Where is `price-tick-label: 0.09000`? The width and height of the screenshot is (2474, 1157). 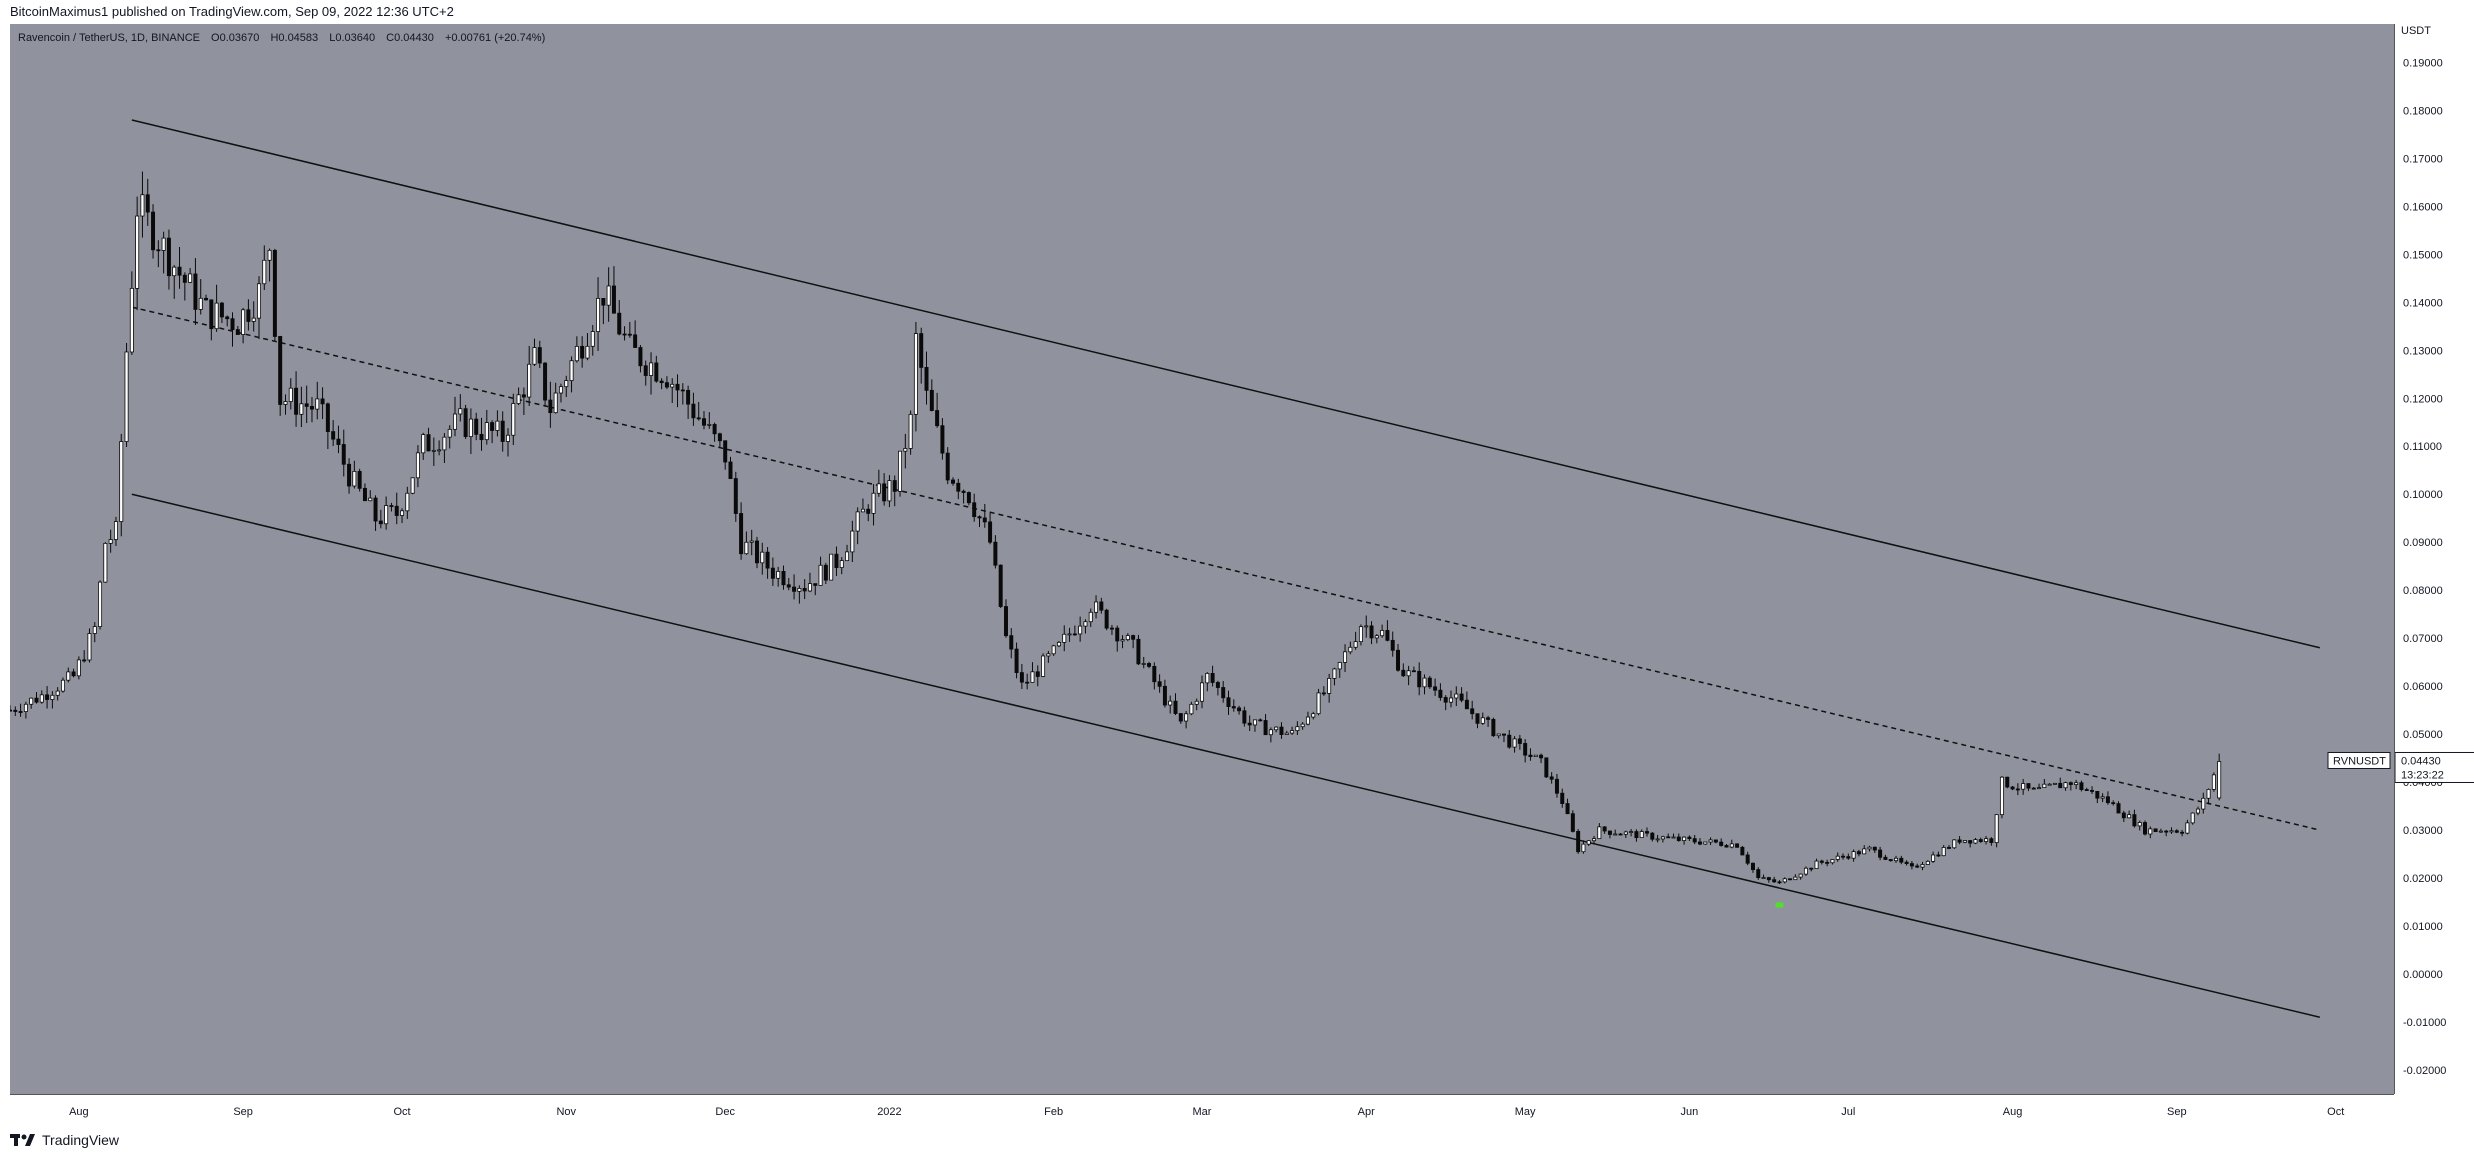
price-tick-label: 0.09000 is located at coordinates (2423, 543).